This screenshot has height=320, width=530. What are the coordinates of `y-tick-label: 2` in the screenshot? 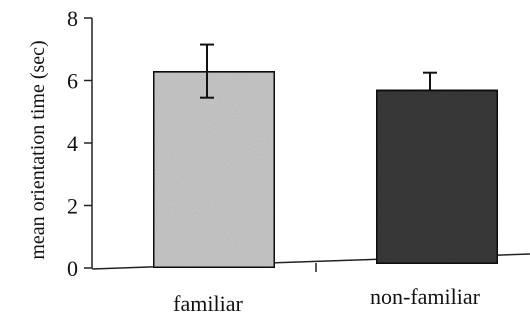 It's located at (72, 206).